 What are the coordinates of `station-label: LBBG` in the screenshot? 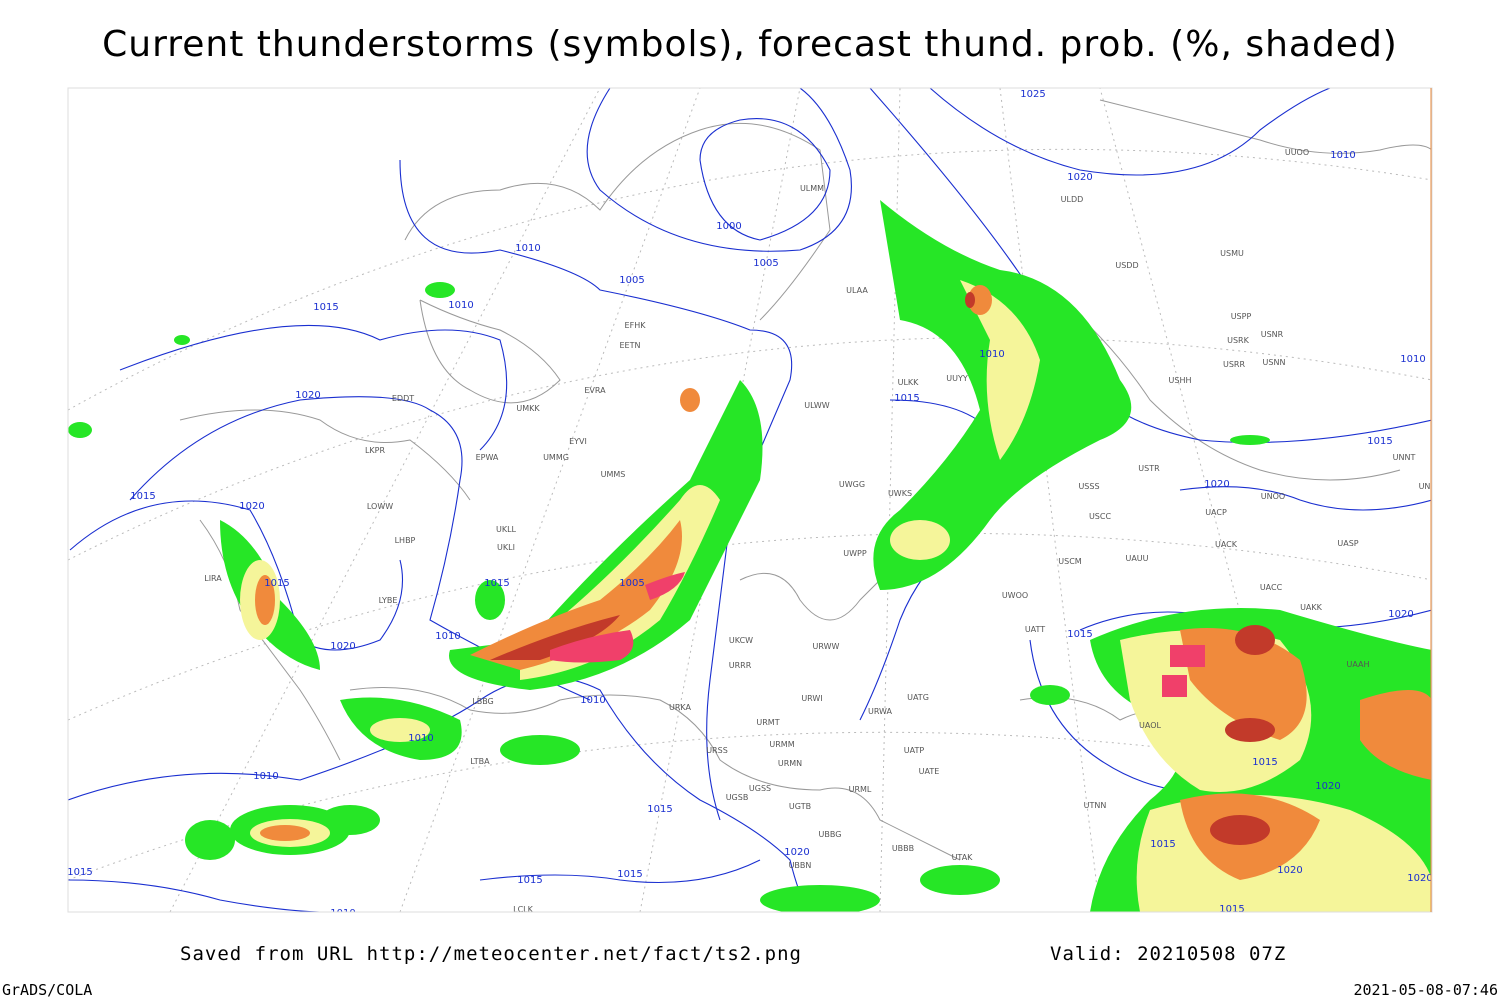 It's located at (483, 701).